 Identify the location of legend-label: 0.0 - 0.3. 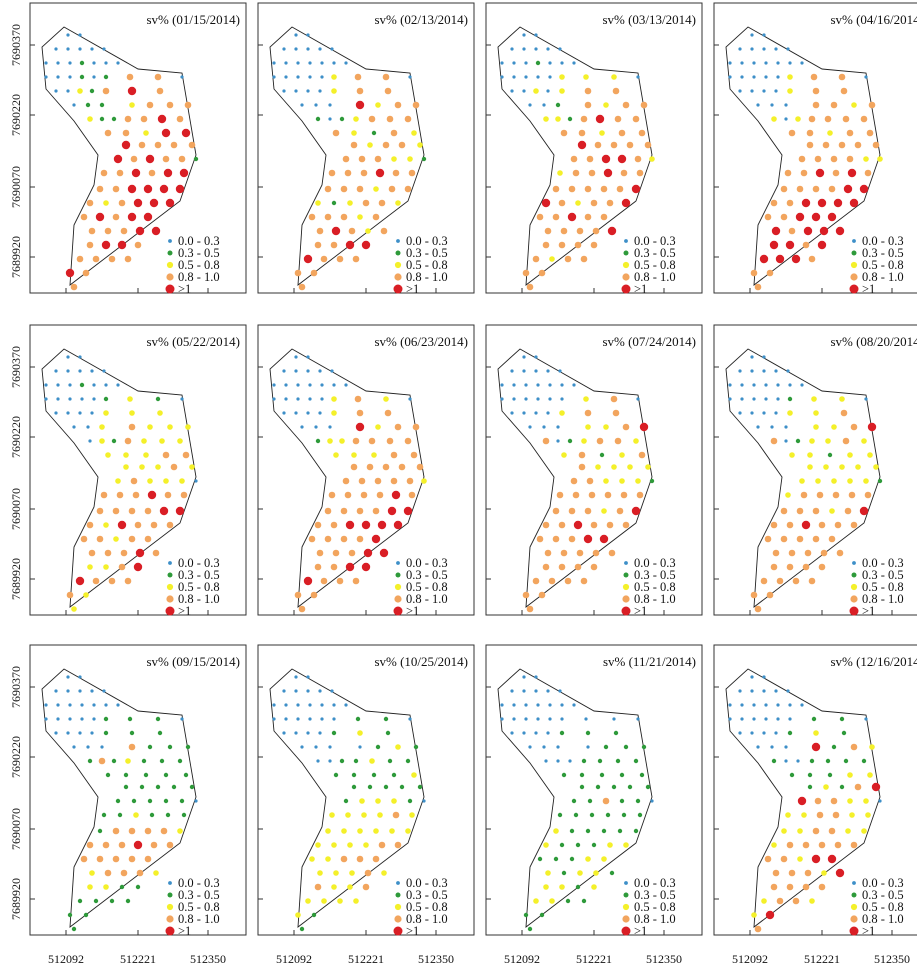
(199, 883).